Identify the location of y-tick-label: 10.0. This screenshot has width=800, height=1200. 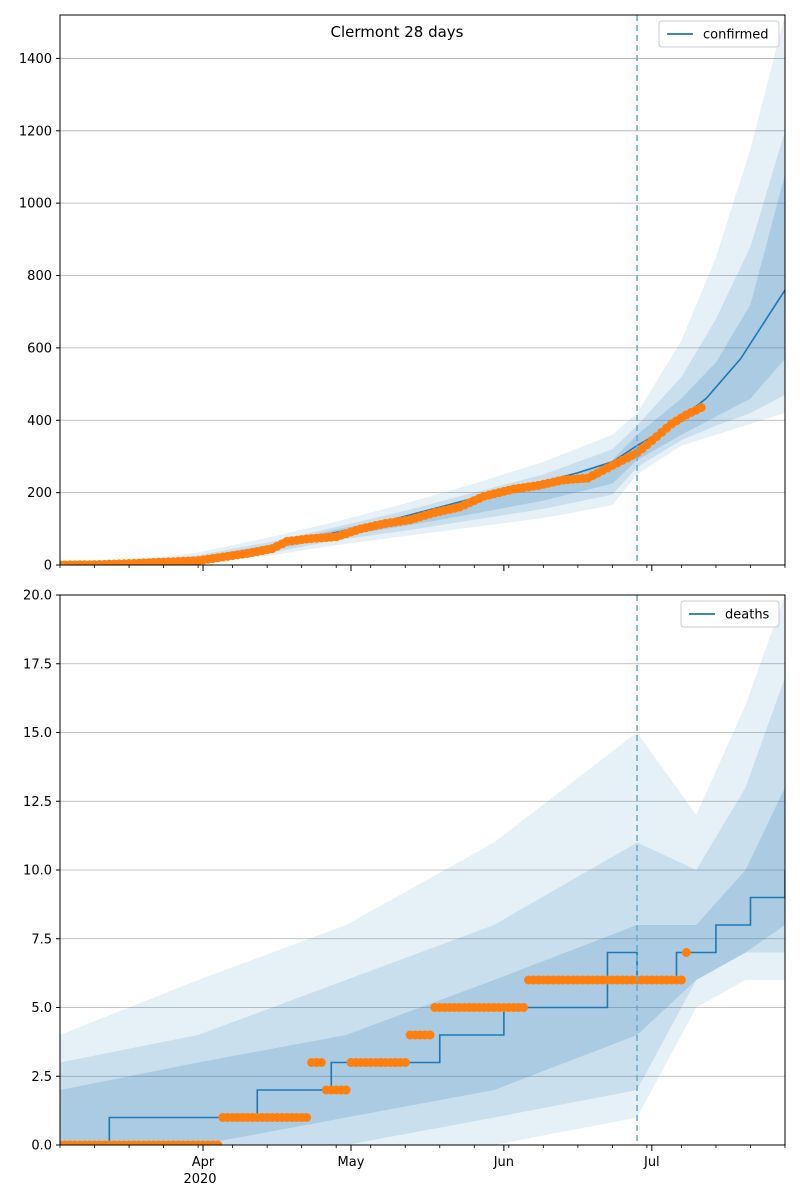
(37, 871).